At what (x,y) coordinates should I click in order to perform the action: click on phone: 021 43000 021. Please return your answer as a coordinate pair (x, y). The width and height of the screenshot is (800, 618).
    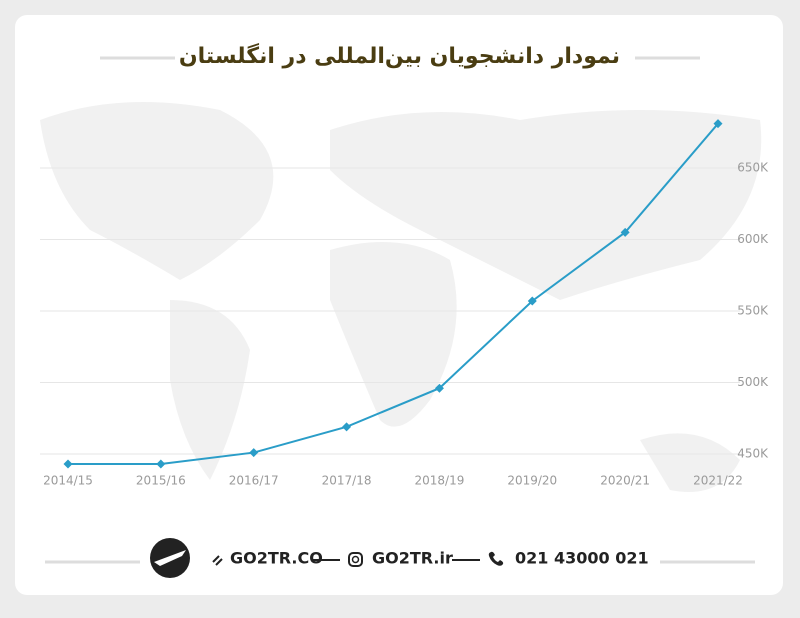
    Looking at the image, I should click on (582, 558).